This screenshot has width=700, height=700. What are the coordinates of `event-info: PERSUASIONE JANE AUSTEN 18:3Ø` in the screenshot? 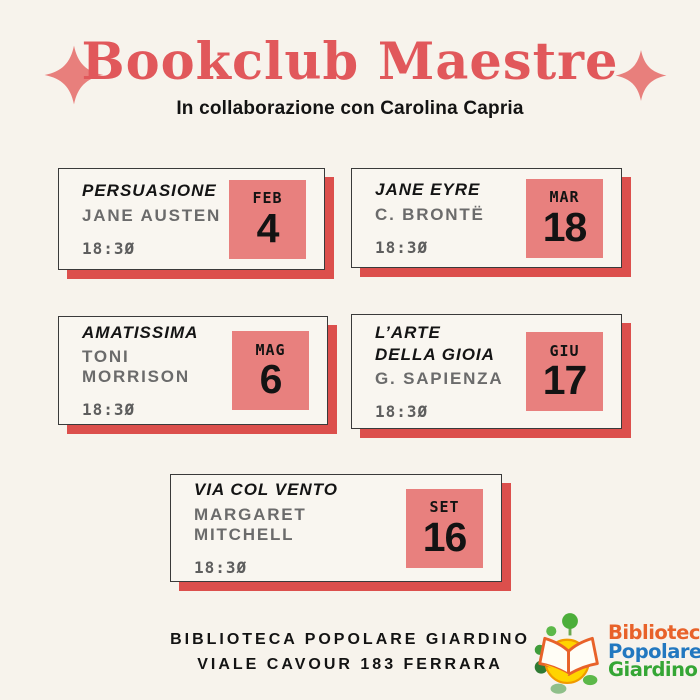 It's located at (151, 218).